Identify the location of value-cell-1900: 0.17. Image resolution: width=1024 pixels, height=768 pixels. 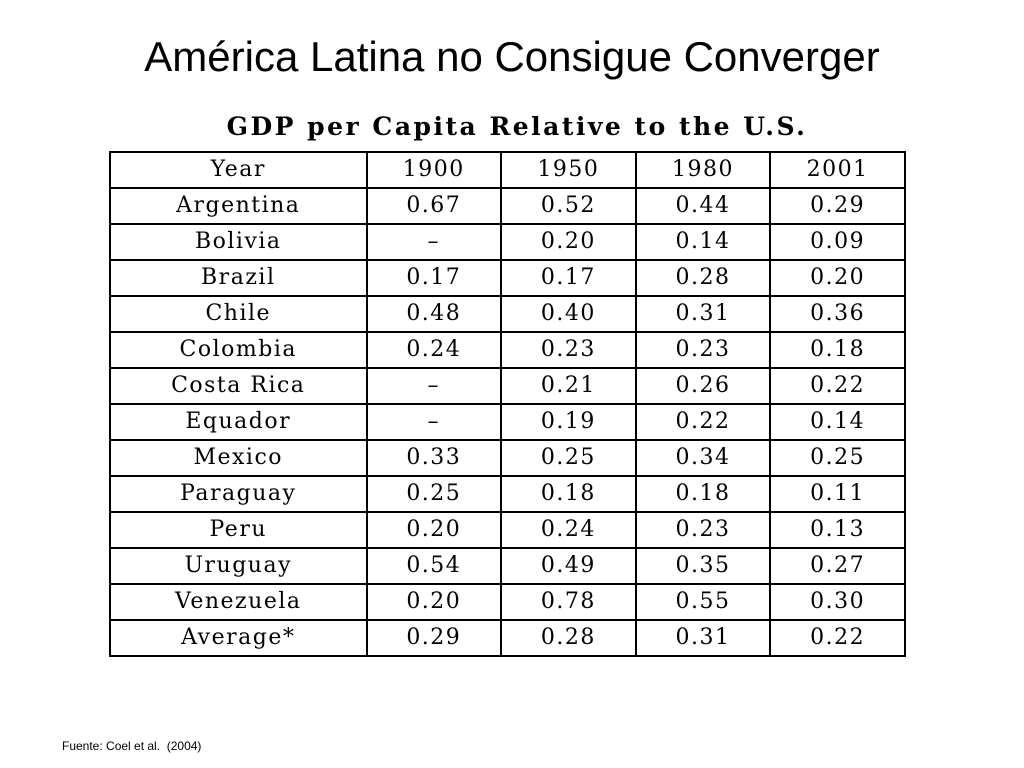
(434, 278).